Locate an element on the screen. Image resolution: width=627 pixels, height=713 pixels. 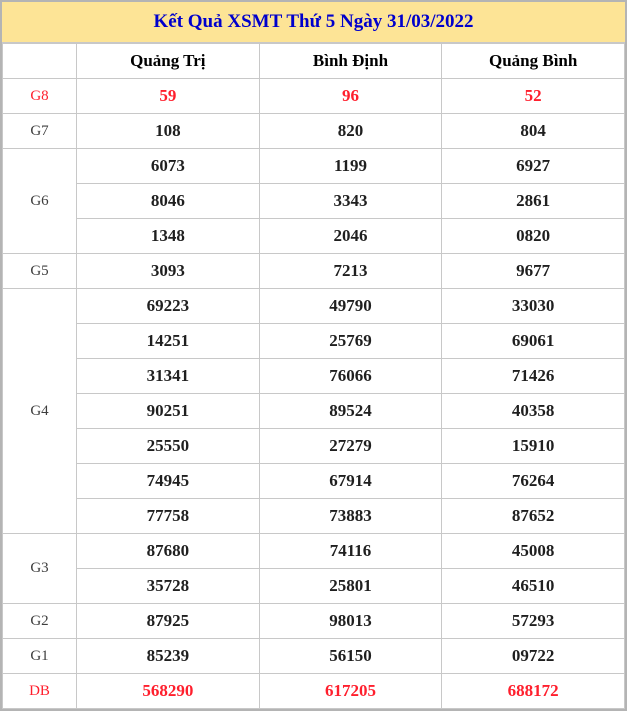
prize-row-g3-1: G3 87680 74116 45008 is located at coordinates (313, 568).